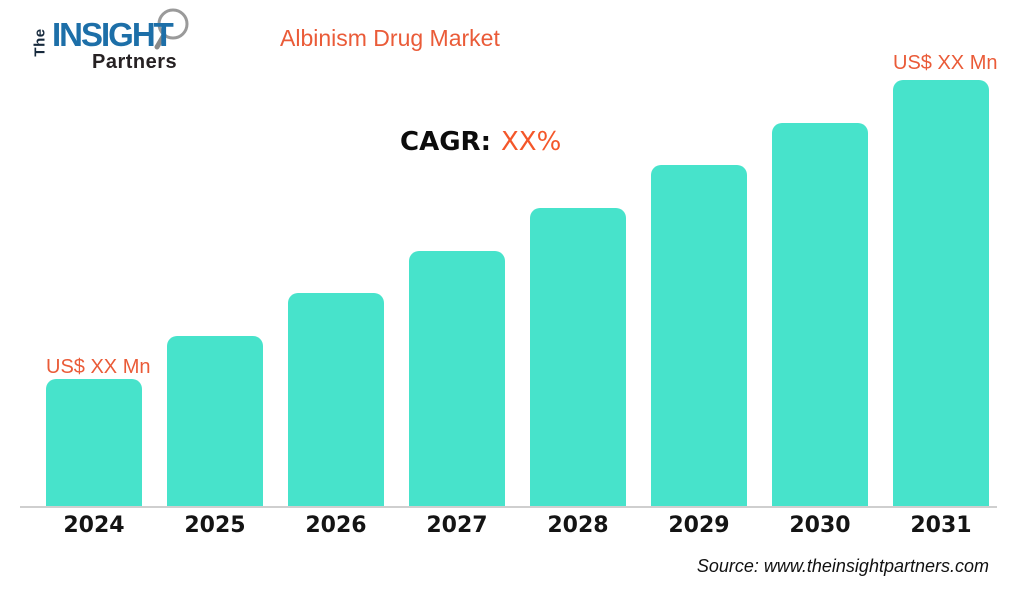 This screenshot has height=591, width=1027. I want to click on bar-2031, so click(941, 293).